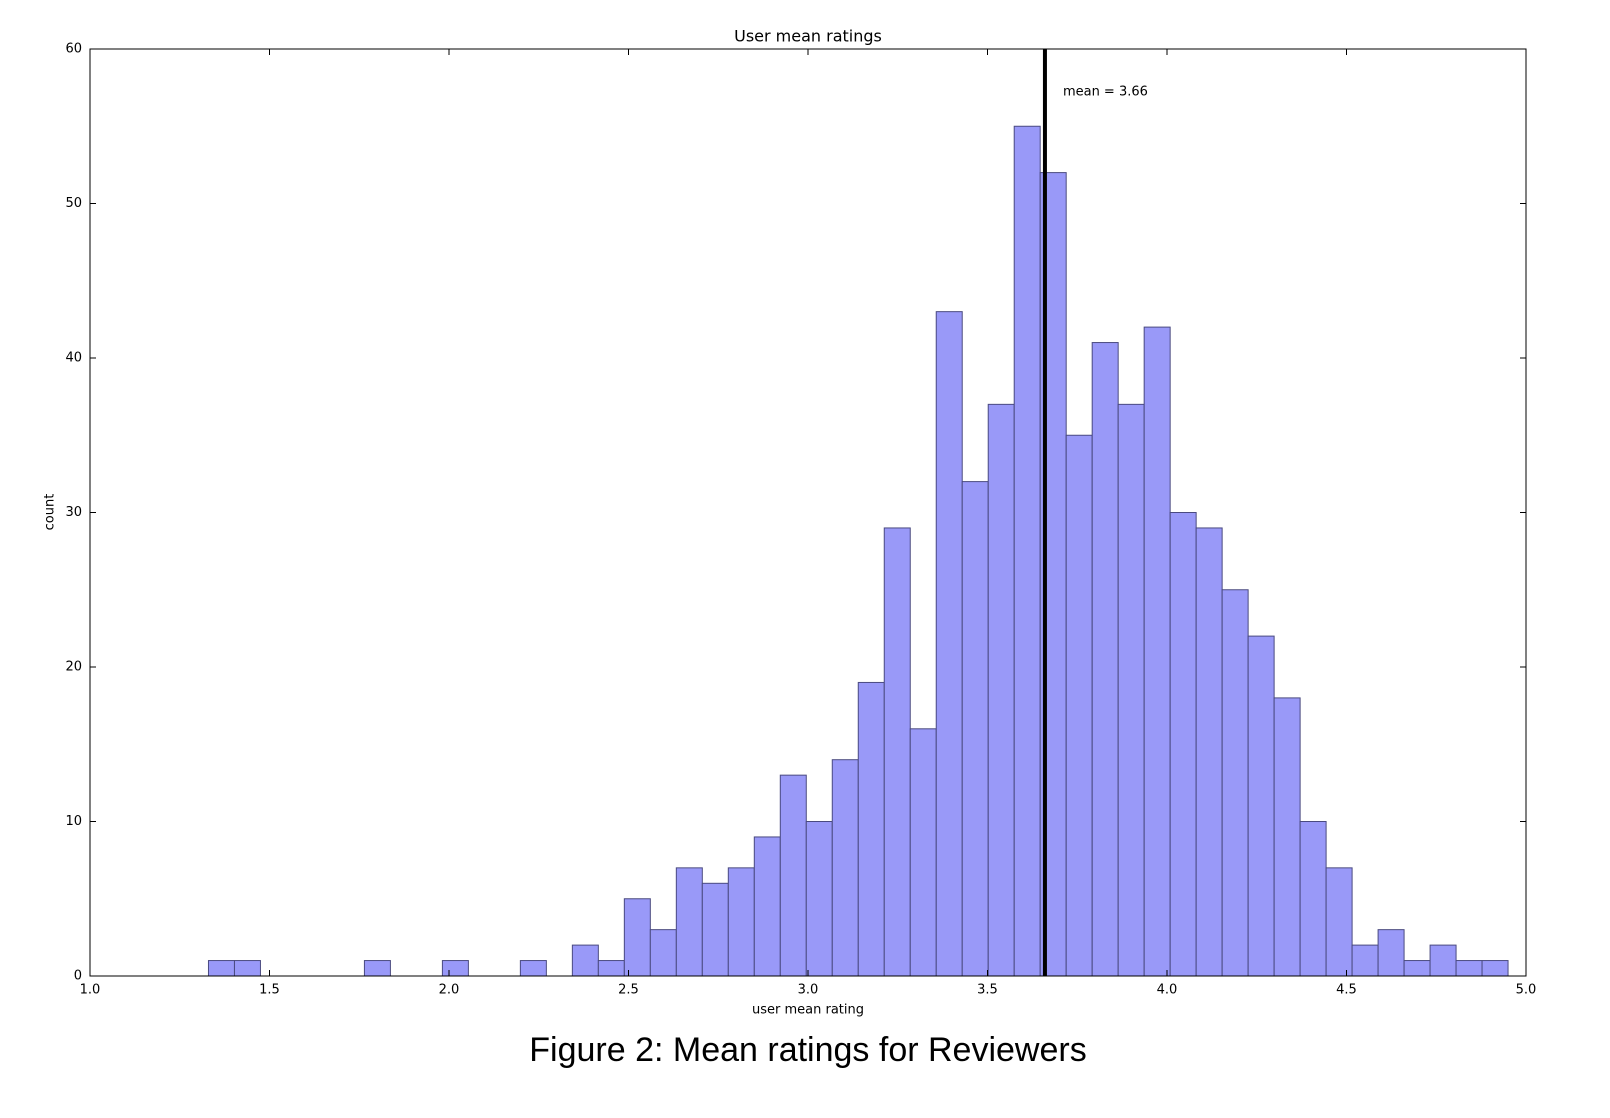 Image resolution: width=1610 pixels, height=1118 pixels. What do you see at coordinates (987, 990) in the screenshot?
I see `x-tick-label: 3.5` at bounding box center [987, 990].